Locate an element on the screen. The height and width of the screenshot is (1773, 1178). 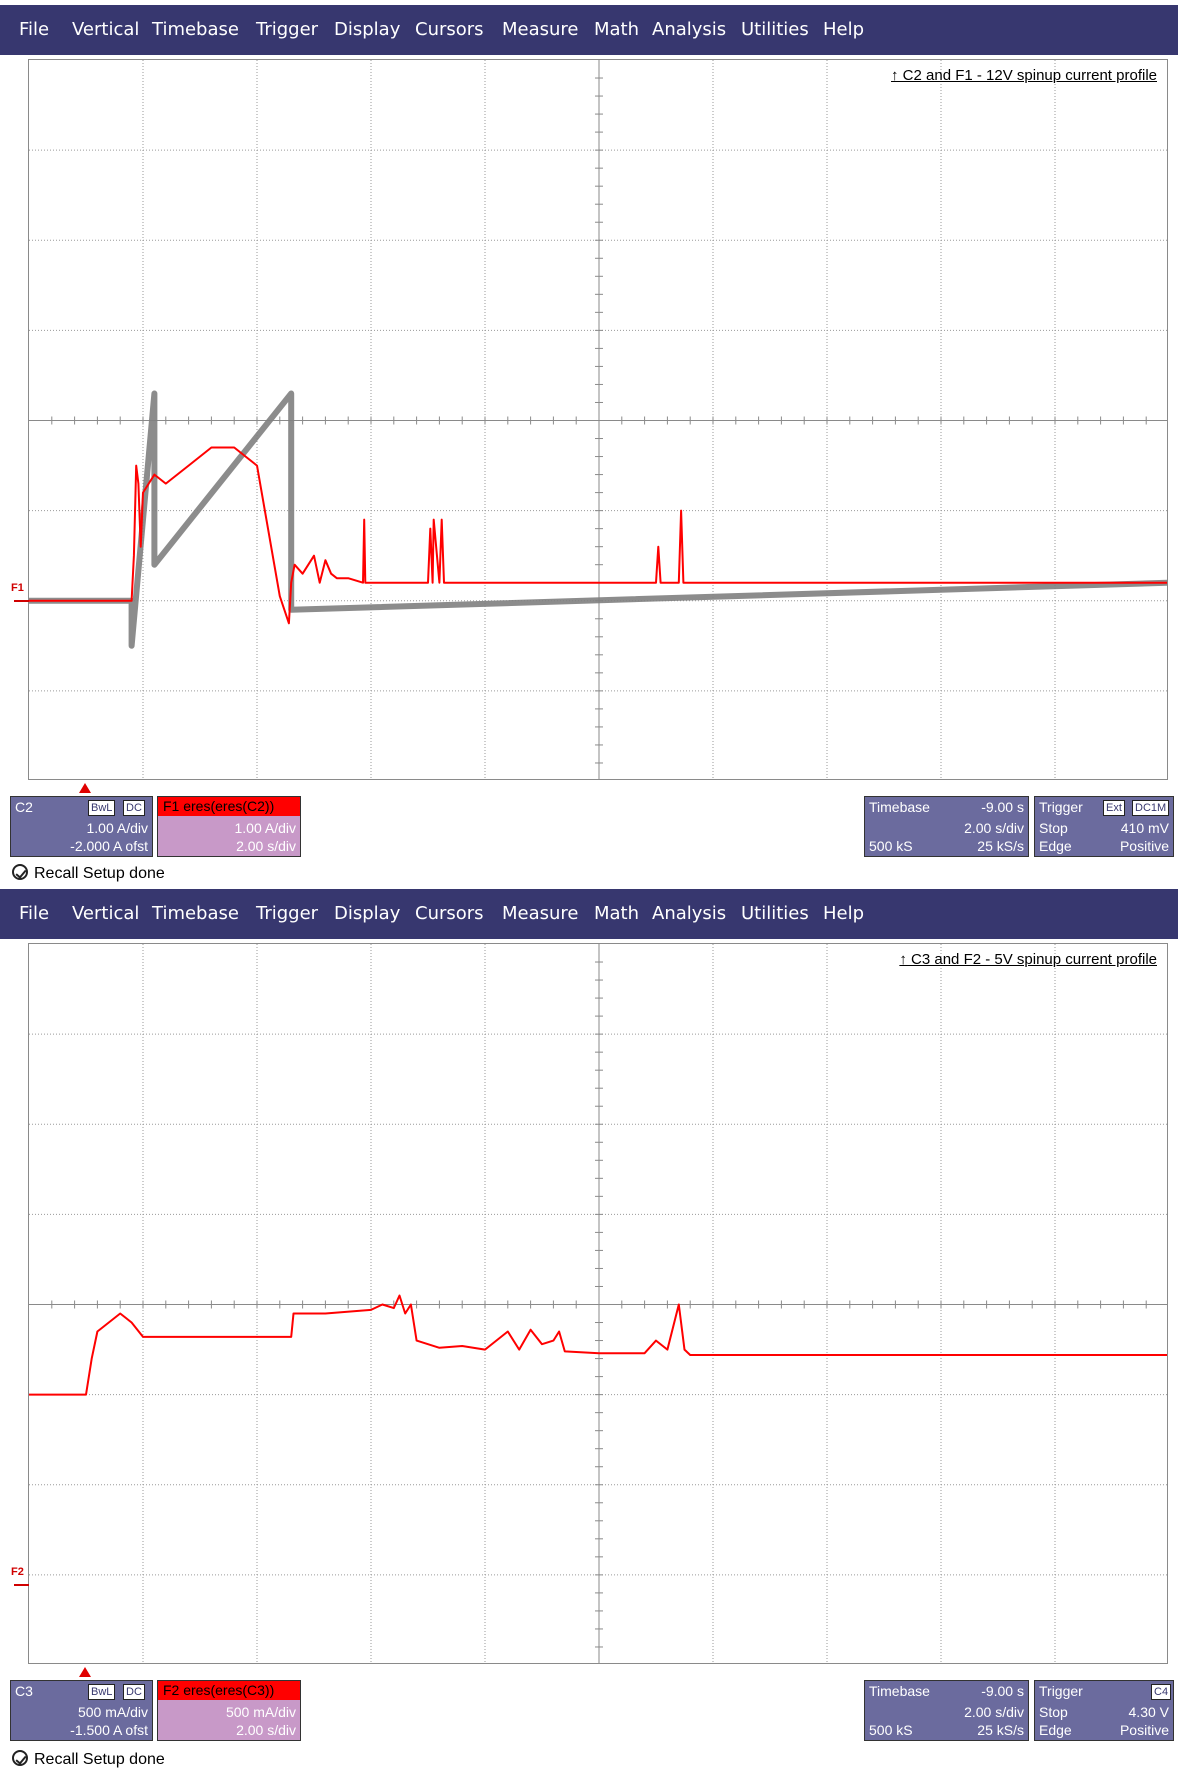
math-header: F2 eres(eres(C3)) is located at coordinates (229, 1690).